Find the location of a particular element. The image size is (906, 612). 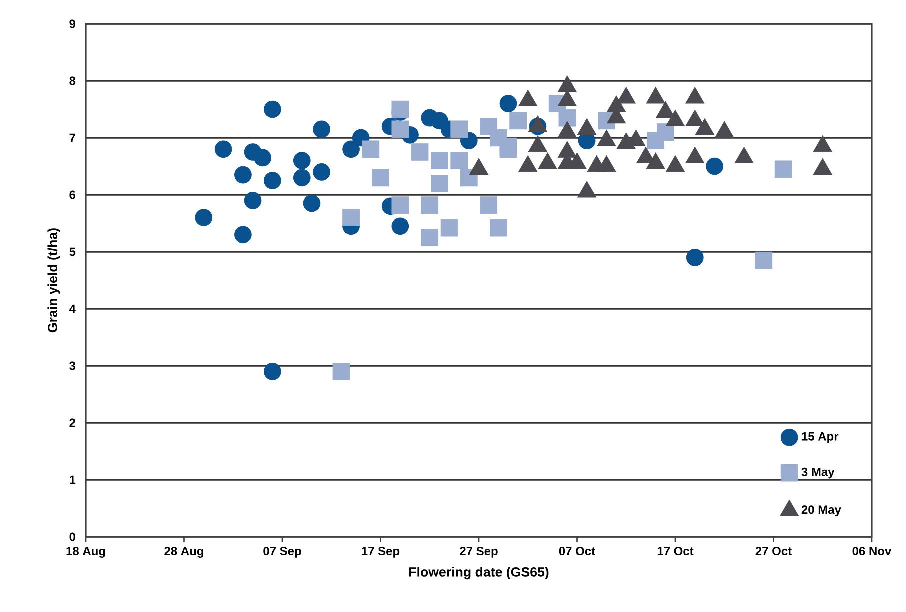

legend-label: 20 May is located at coordinates (822, 511).